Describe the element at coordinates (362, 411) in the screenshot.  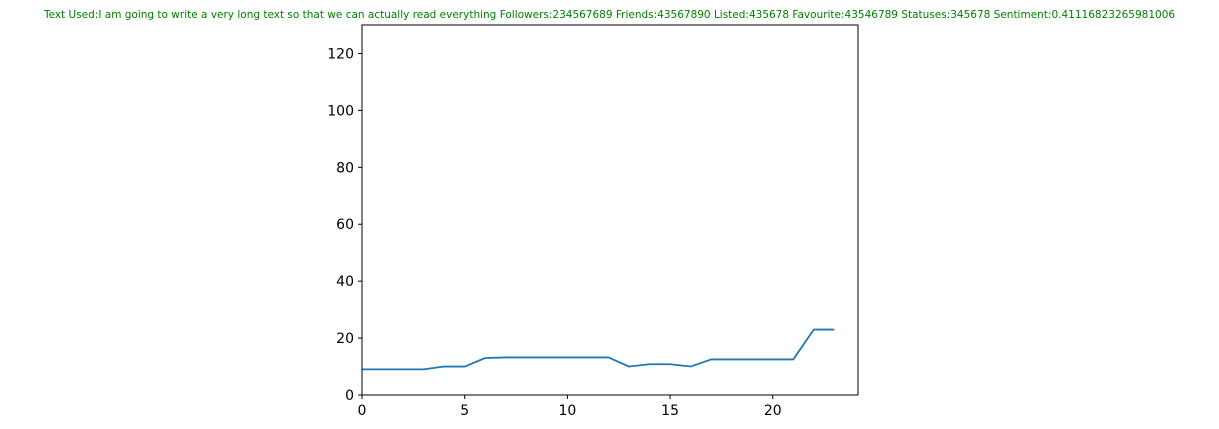
I see `x-tick-label: 0` at that location.